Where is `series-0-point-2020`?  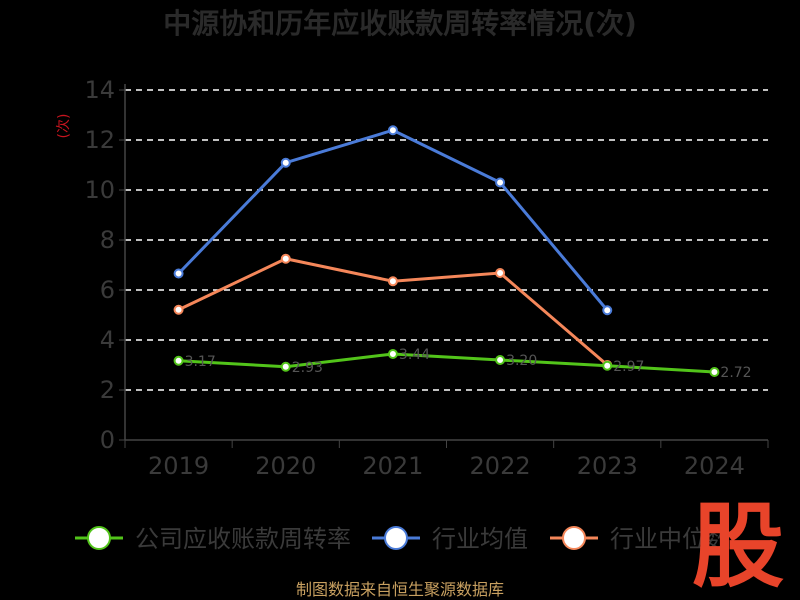 series-0-point-2020 is located at coordinates (285, 366).